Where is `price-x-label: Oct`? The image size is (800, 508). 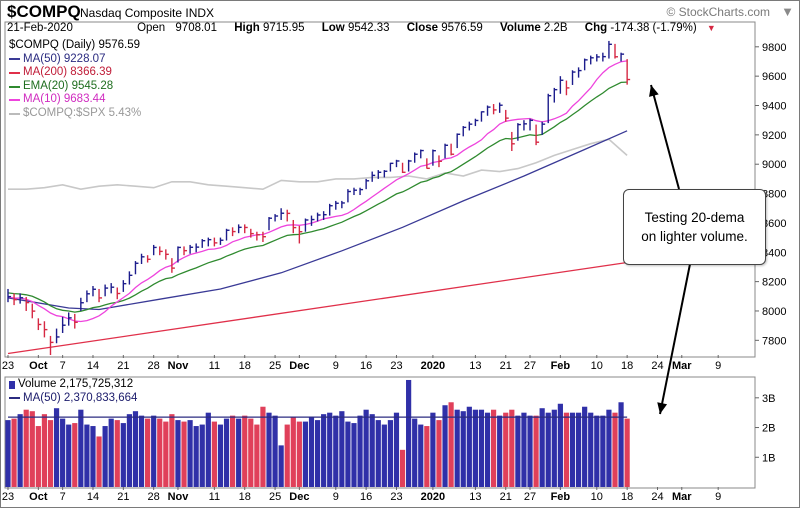 price-x-label: Oct is located at coordinates (38, 366).